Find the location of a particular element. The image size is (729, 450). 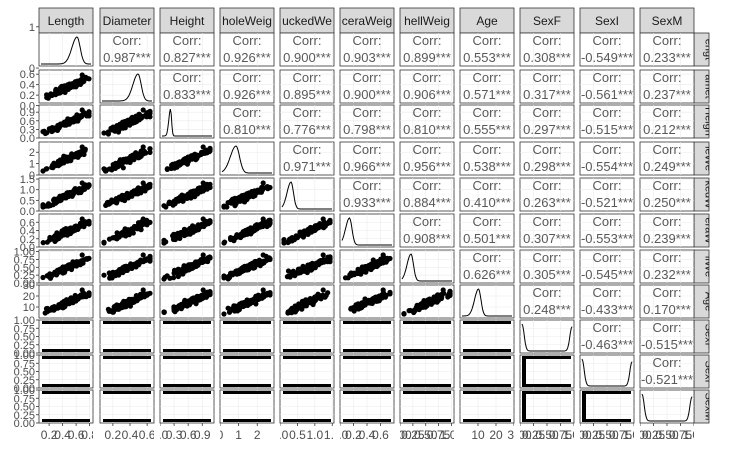

panel-0-6: Corr: 0.899*** is located at coordinates (427, 49).